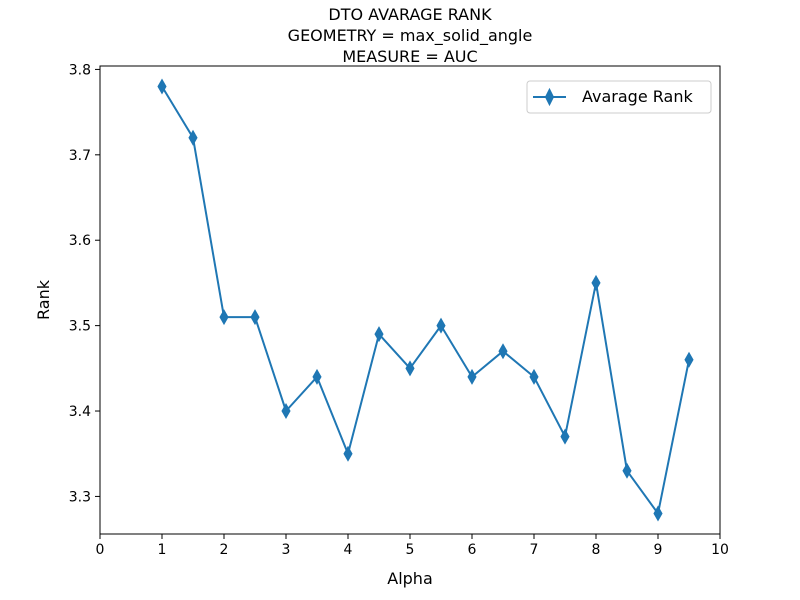 This screenshot has width=800, height=600. Describe the element at coordinates (224, 550) in the screenshot. I see `x-tick-label: 2` at that location.